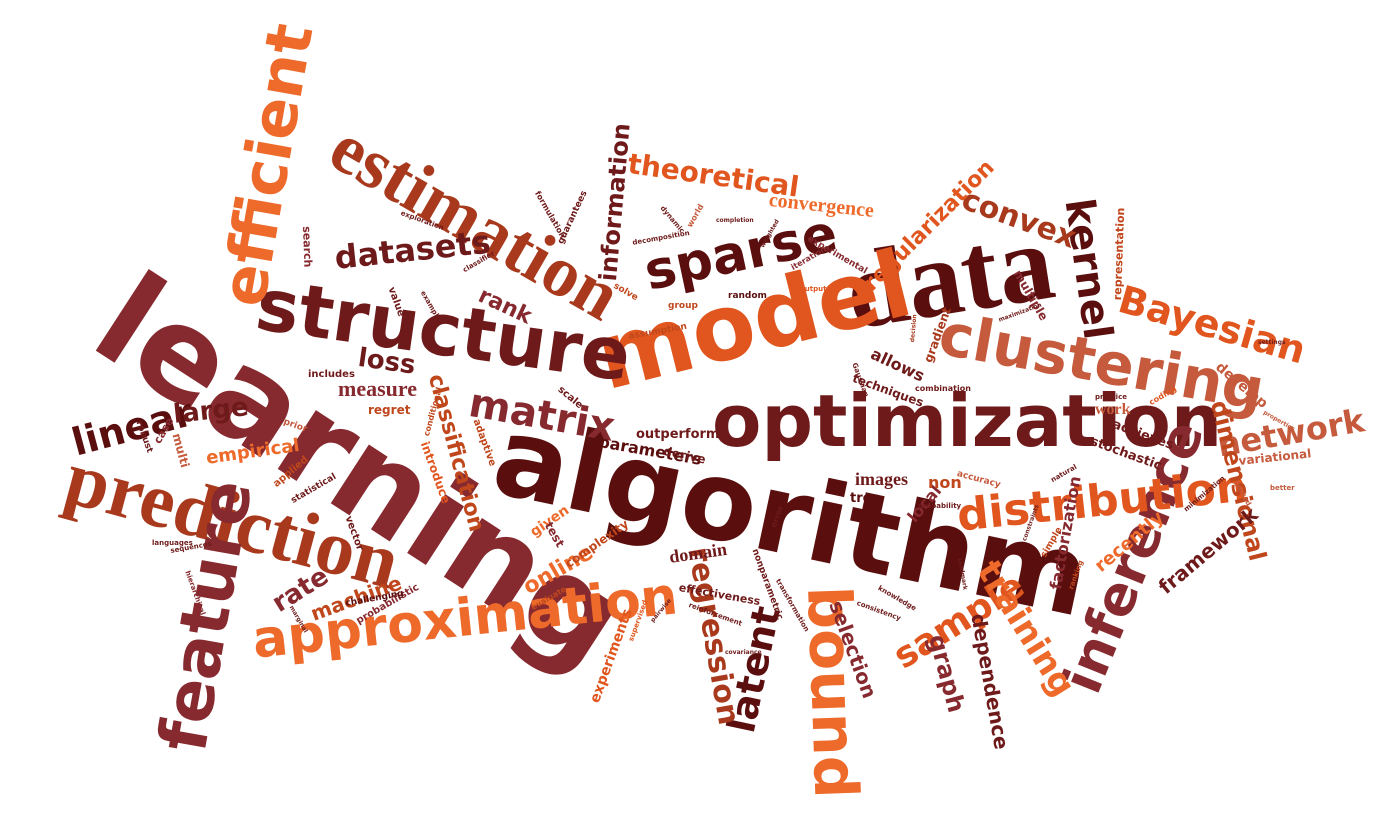  I want to click on word-practice: practice, so click(1111, 397).